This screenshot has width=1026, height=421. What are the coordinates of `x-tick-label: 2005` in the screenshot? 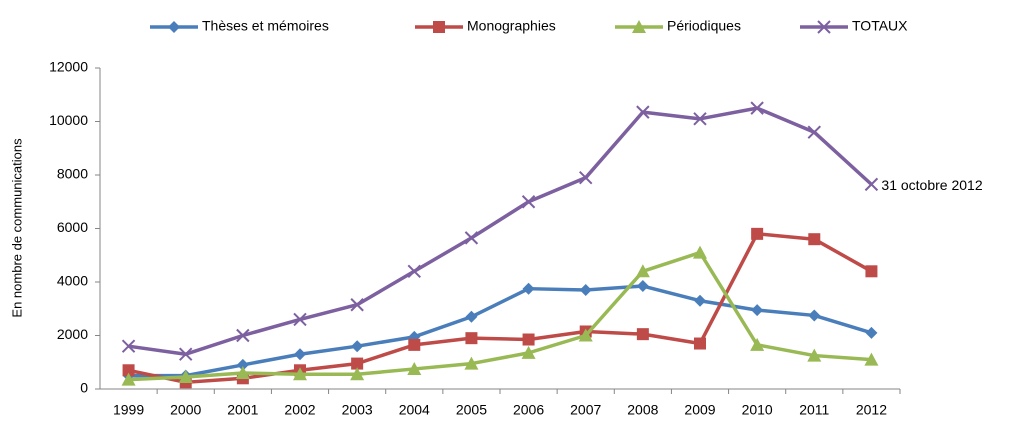 It's located at (471, 410).